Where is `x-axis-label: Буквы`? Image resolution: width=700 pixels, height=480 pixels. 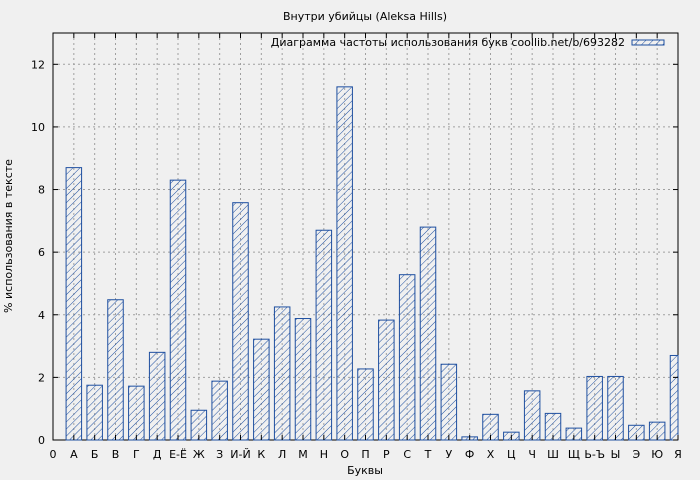 x-axis-label: Буквы is located at coordinates (365, 470).